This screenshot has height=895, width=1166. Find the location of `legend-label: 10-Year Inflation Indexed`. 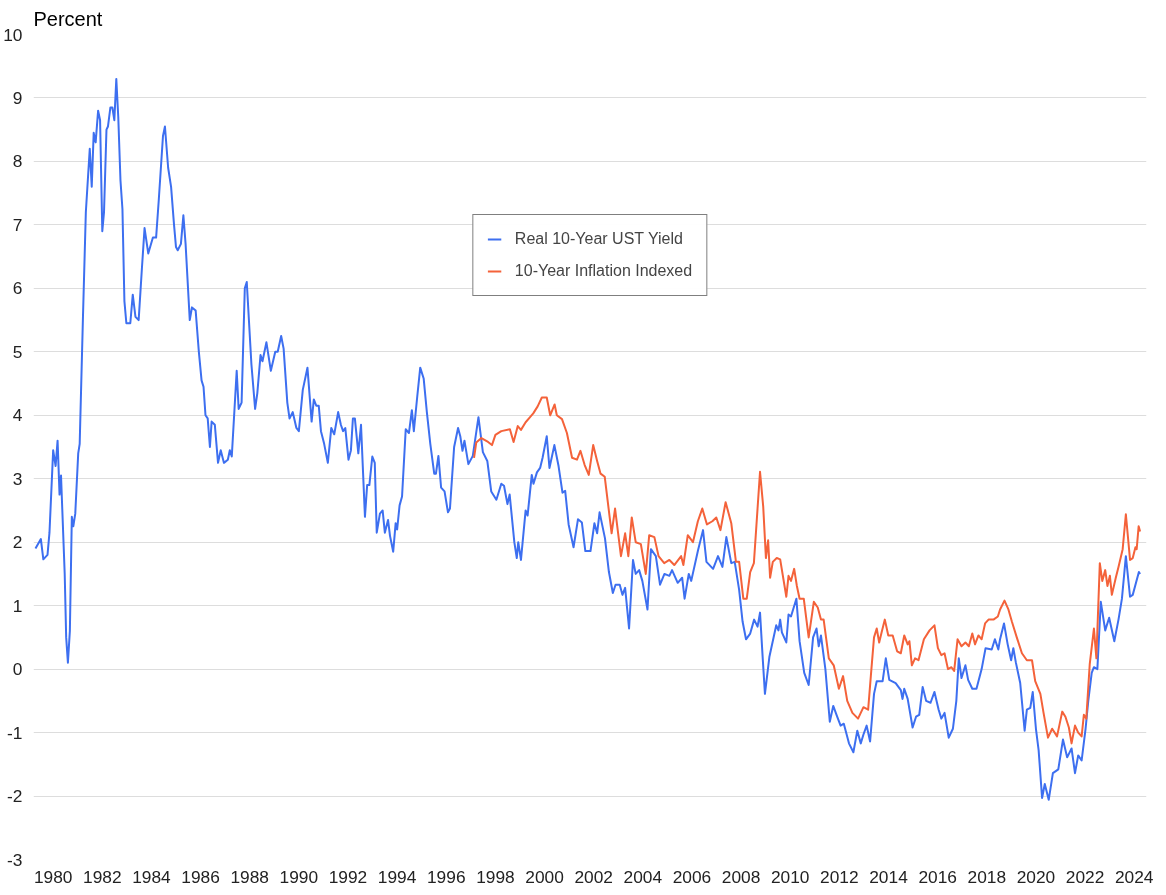

legend-label: 10-Year Inflation Indexed is located at coordinates (603, 271).